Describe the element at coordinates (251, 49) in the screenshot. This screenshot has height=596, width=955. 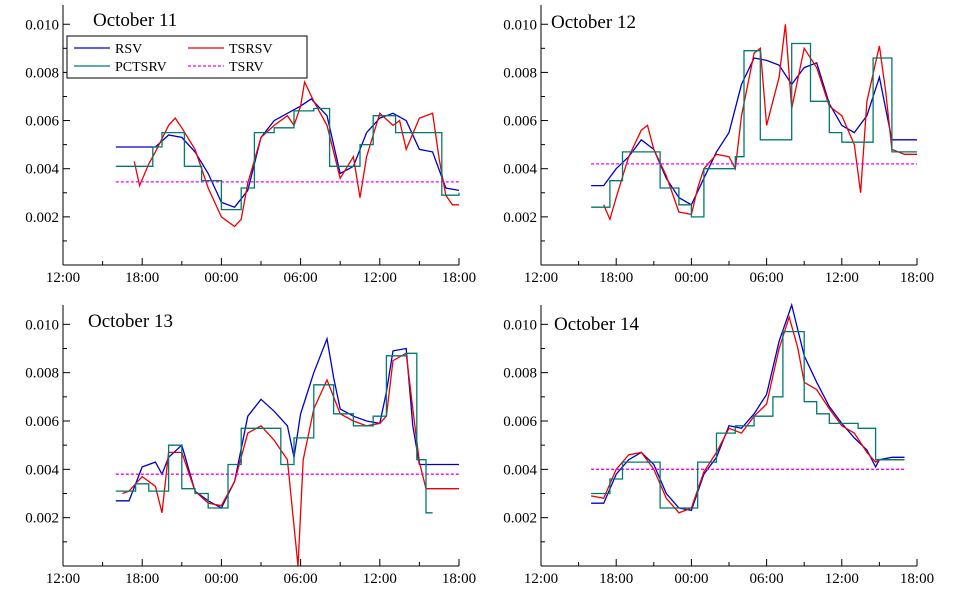
I see `legend-label-tsrsv: TSRSV` at that location.